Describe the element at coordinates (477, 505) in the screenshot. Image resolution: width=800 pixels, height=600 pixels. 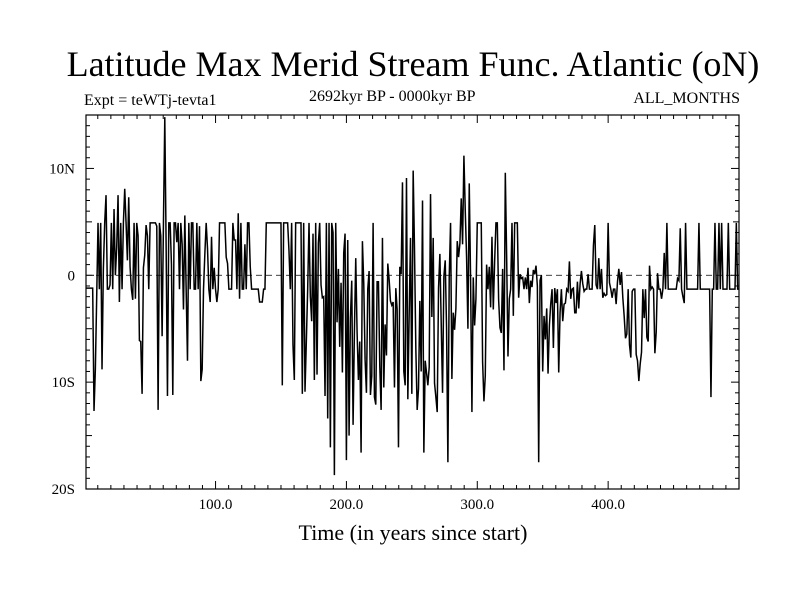
I see `x-tick-label: 300.0` at that location.